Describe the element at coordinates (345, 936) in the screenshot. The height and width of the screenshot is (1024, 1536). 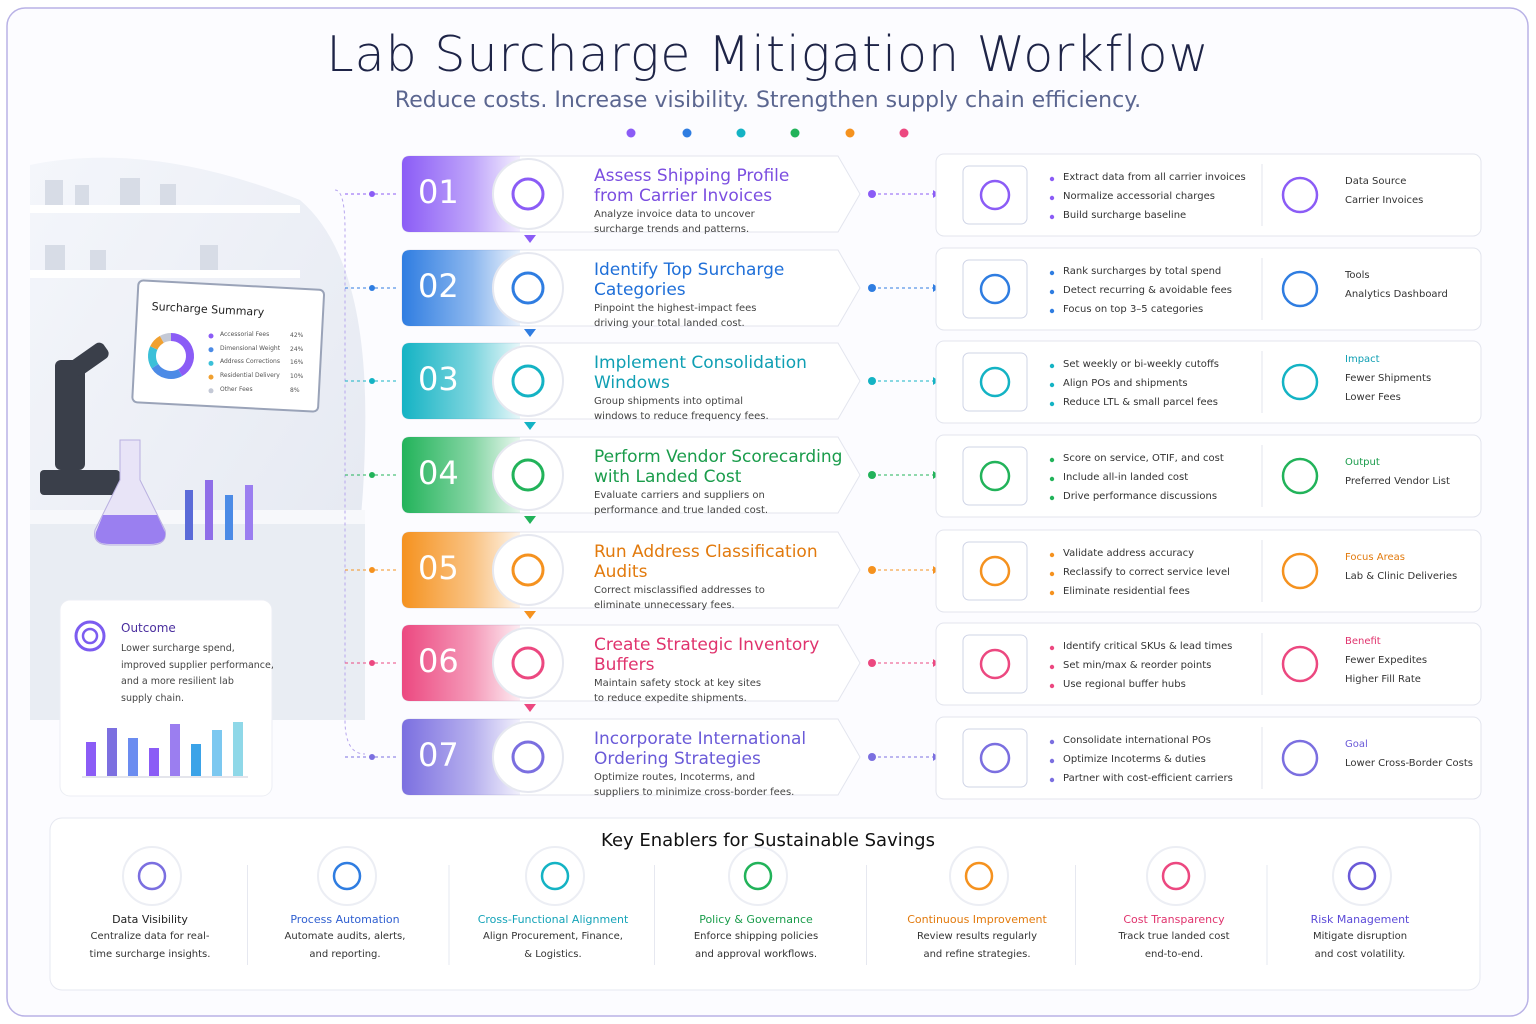
I see `enabler-description: Automate audits, alerts,` at that location.